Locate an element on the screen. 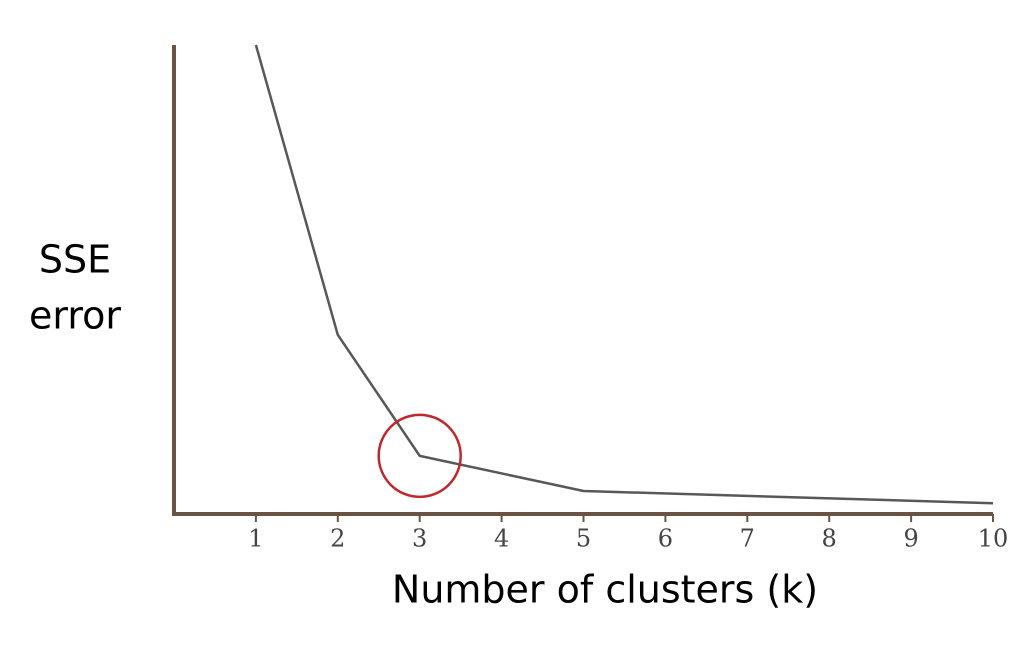 The width and height of the screenshot is (1028, 655). x-tick-label: 1 is located at coordinates (255, 539).